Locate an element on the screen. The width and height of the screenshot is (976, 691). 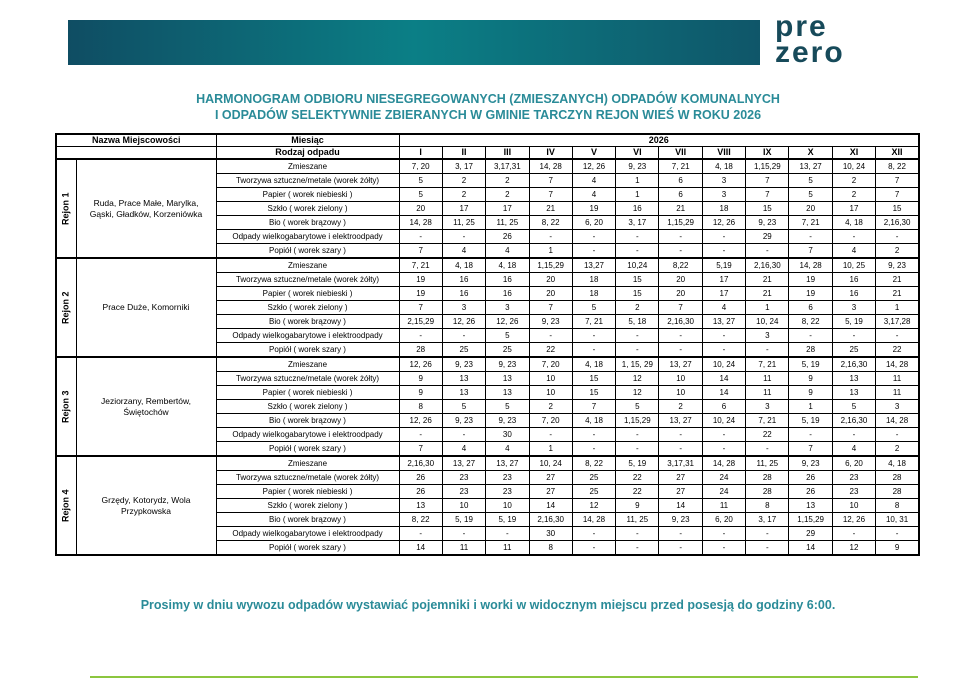
date-cell: 24 is located at coordinates (724, 491).